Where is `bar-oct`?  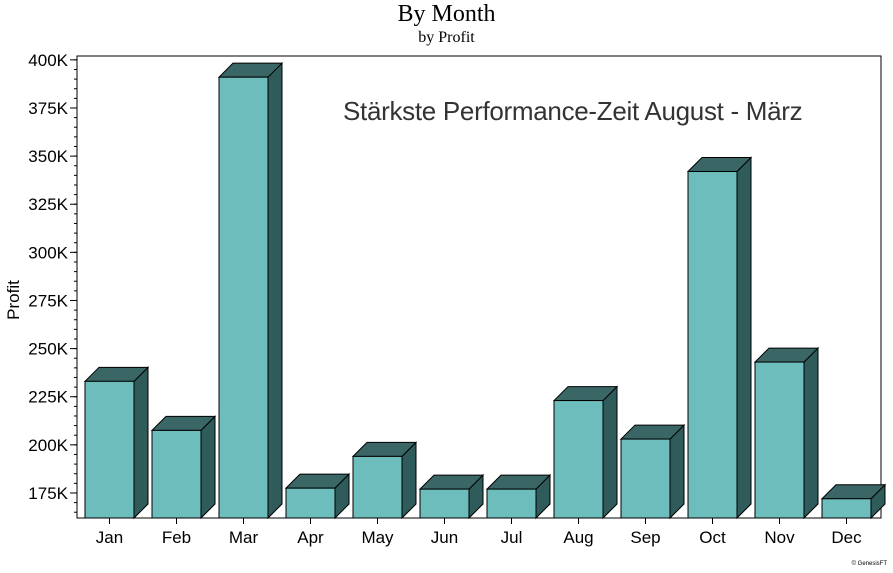
bar-oct is located at coordinates (712, 345).